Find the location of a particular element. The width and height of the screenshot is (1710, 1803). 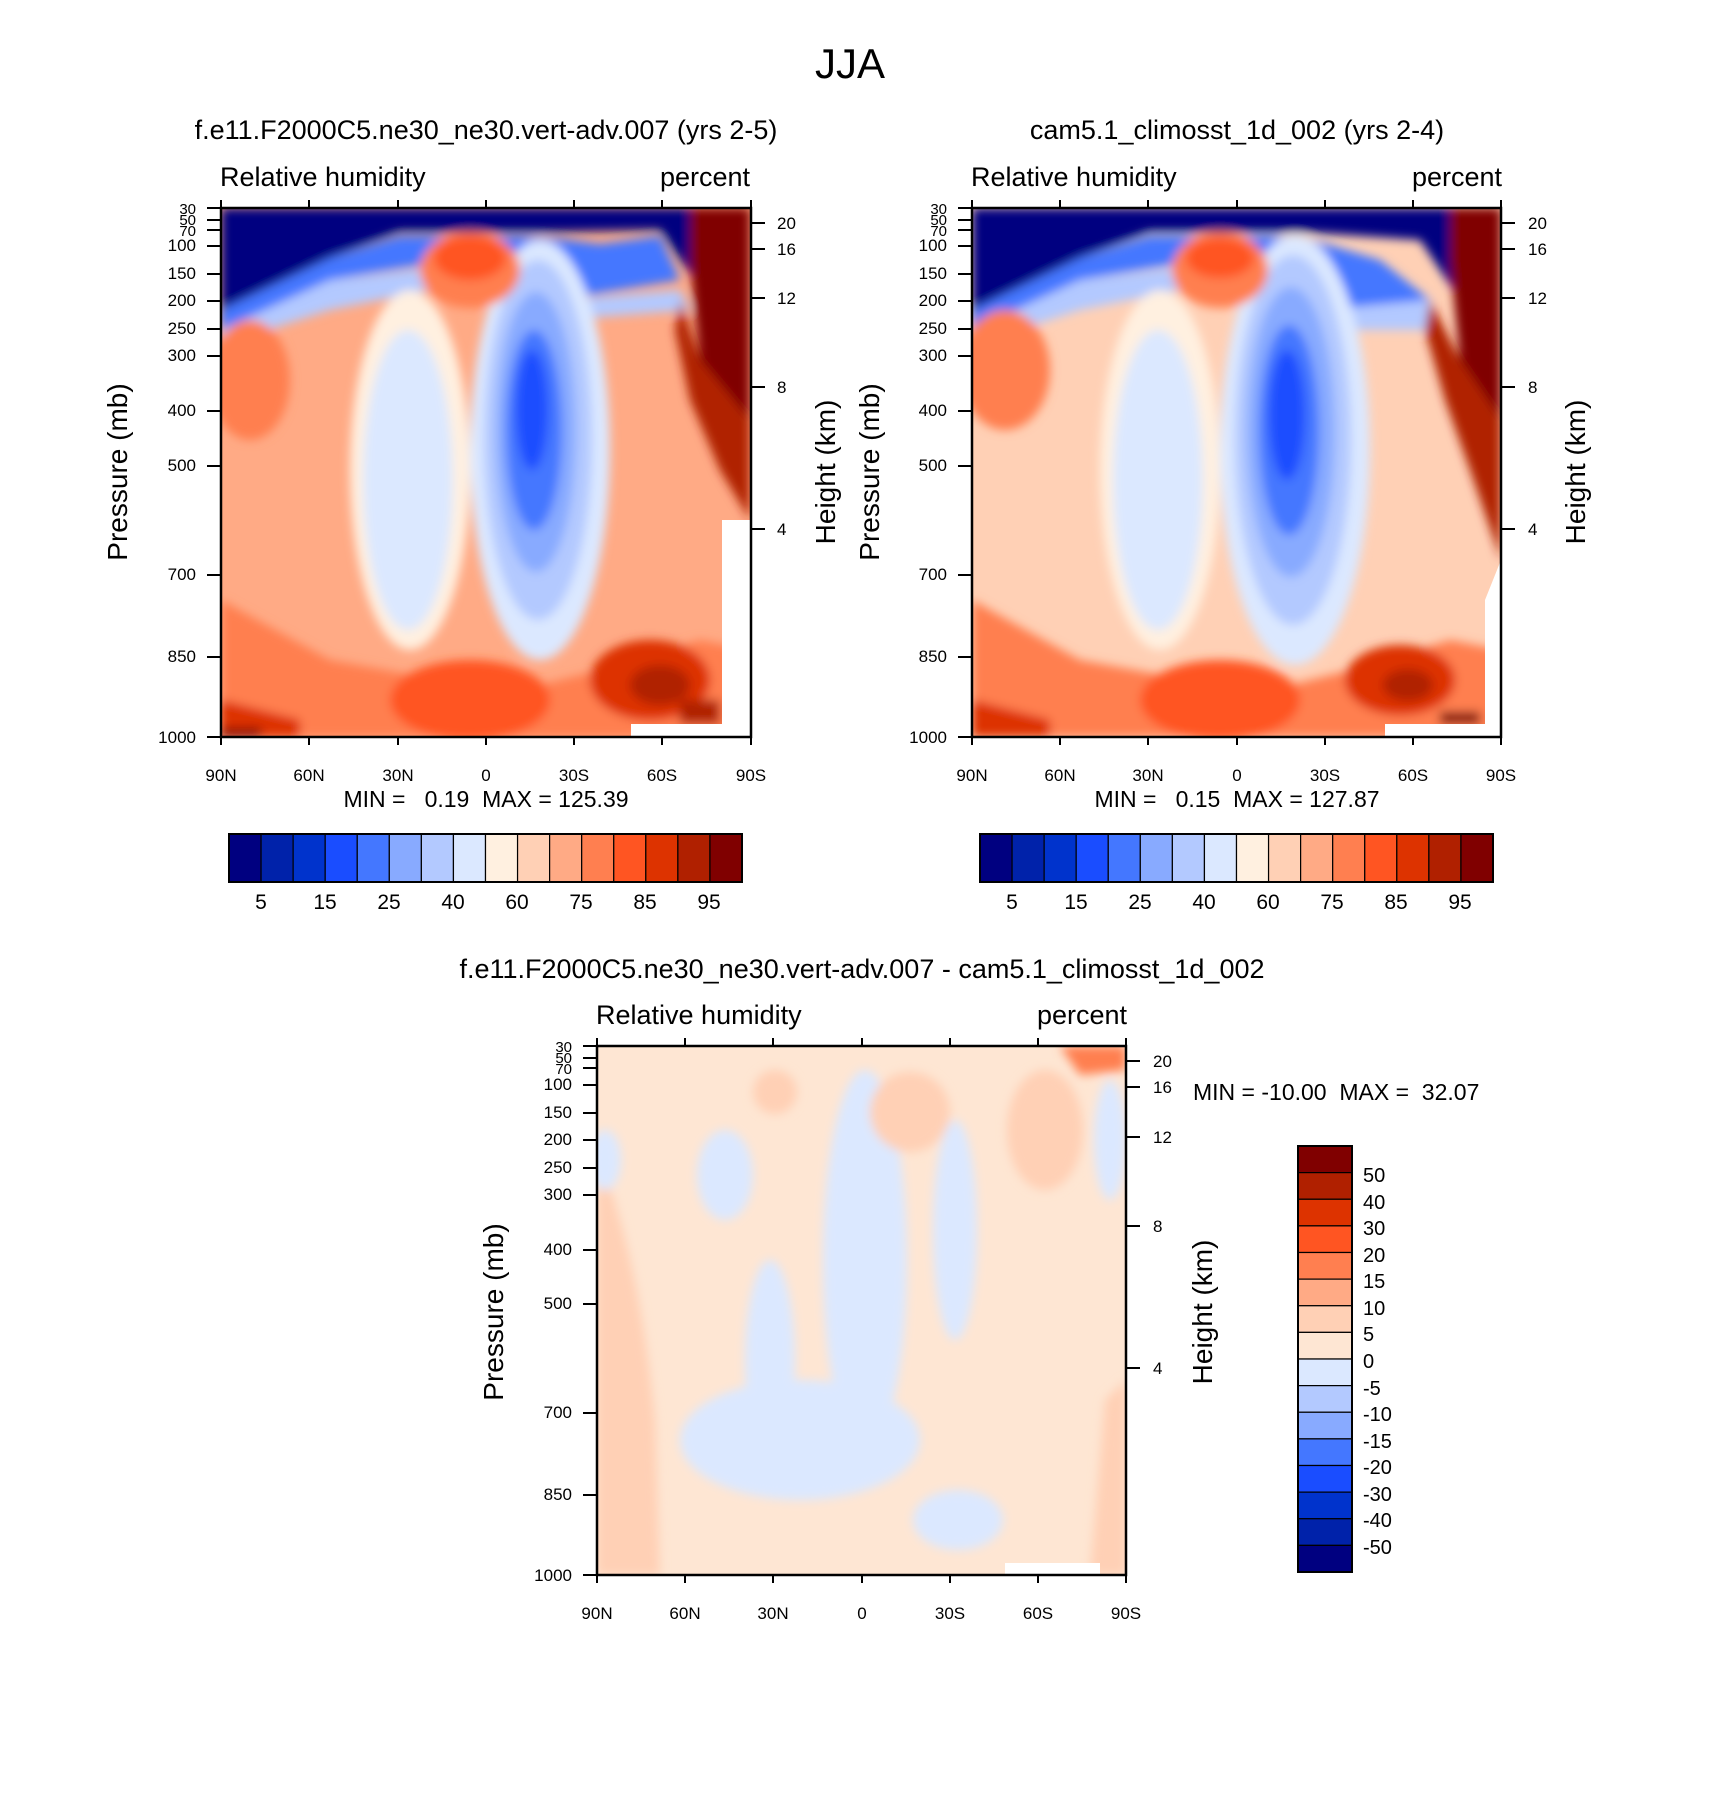

colorbar-label: -20 is located at coordinates (1377, 1468).